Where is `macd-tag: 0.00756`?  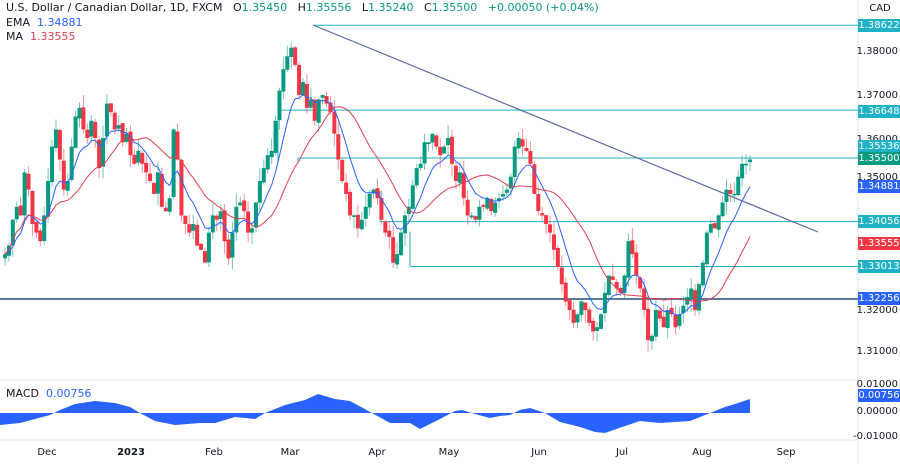 macd-tag: 0.00756 is located at coordinates (879, 395).